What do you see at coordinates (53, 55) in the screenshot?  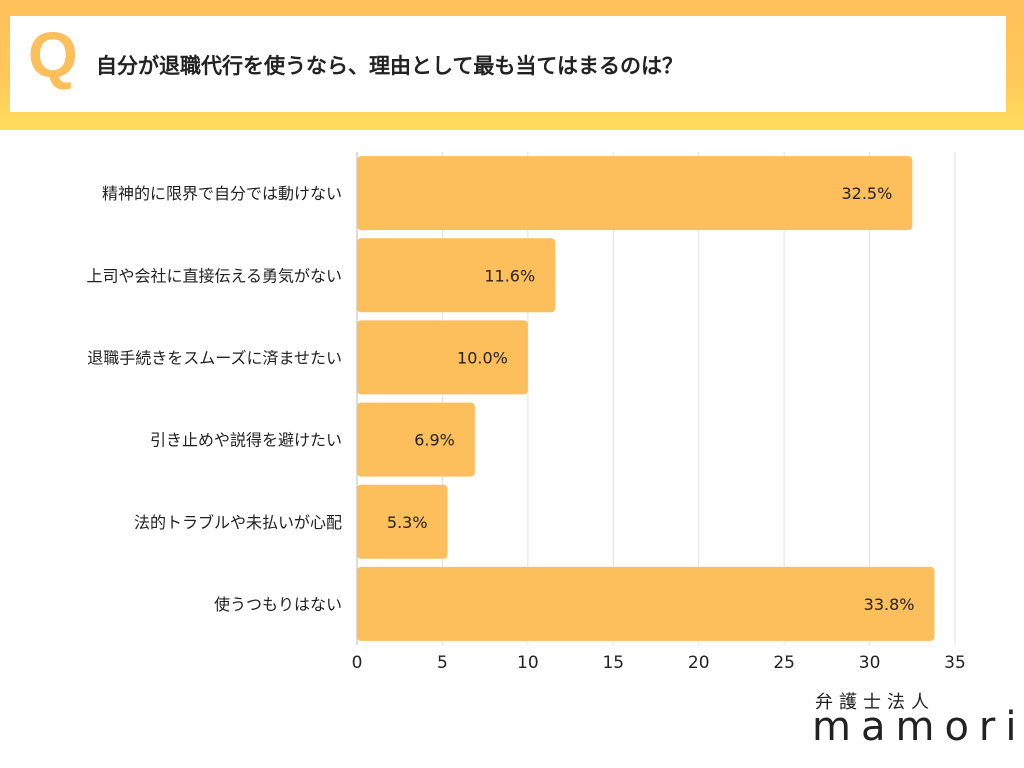 I see `q-mark: Q` at bounding box center [53, 55].